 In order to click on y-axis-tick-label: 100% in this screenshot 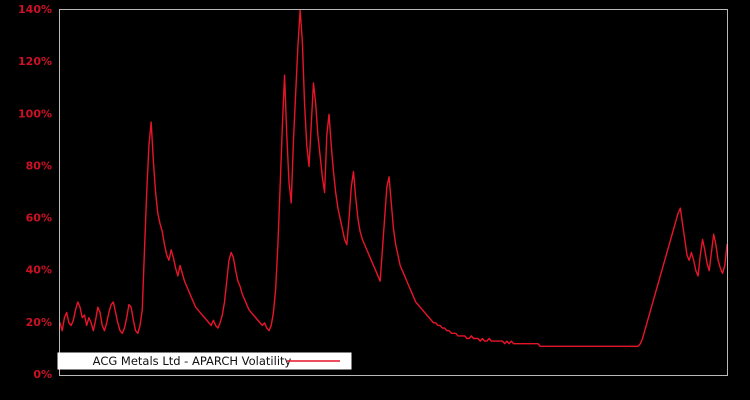, I will do `click(35, 113)`.